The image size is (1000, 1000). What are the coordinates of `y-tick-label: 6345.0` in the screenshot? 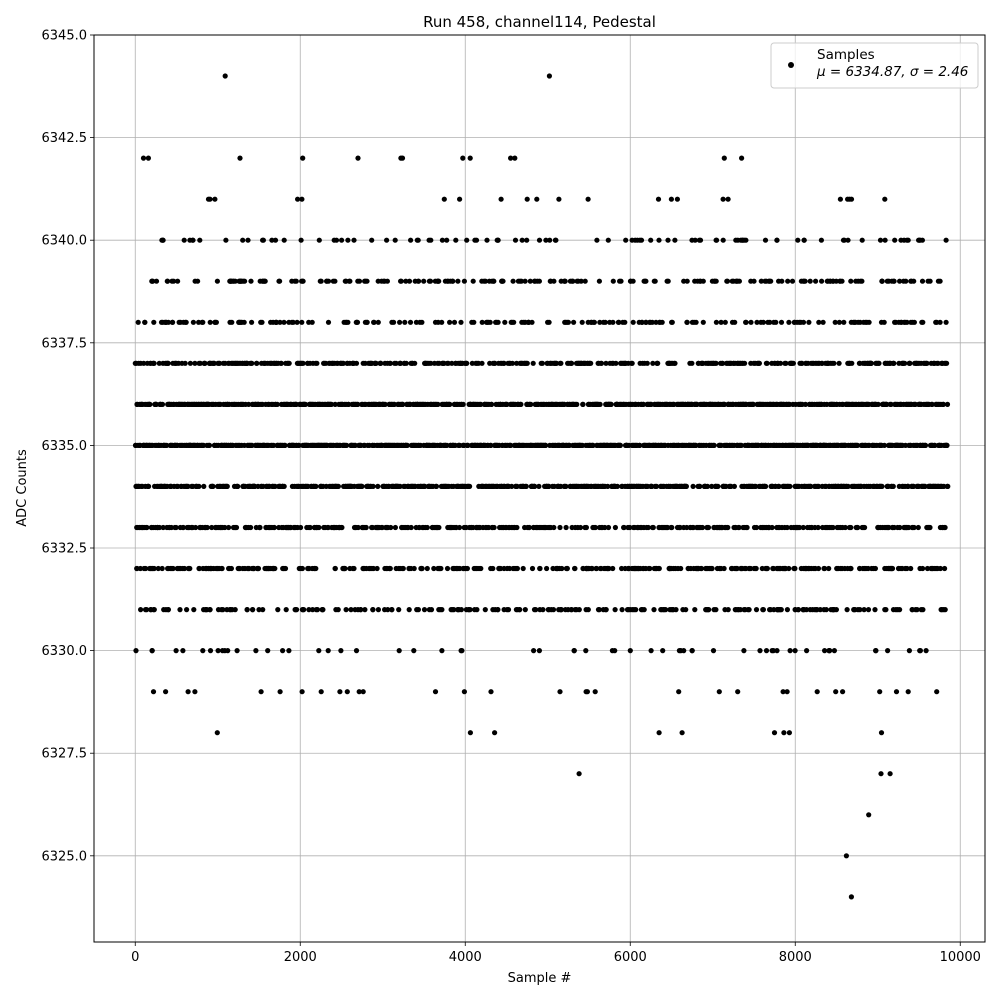 It's located at (65, 36).